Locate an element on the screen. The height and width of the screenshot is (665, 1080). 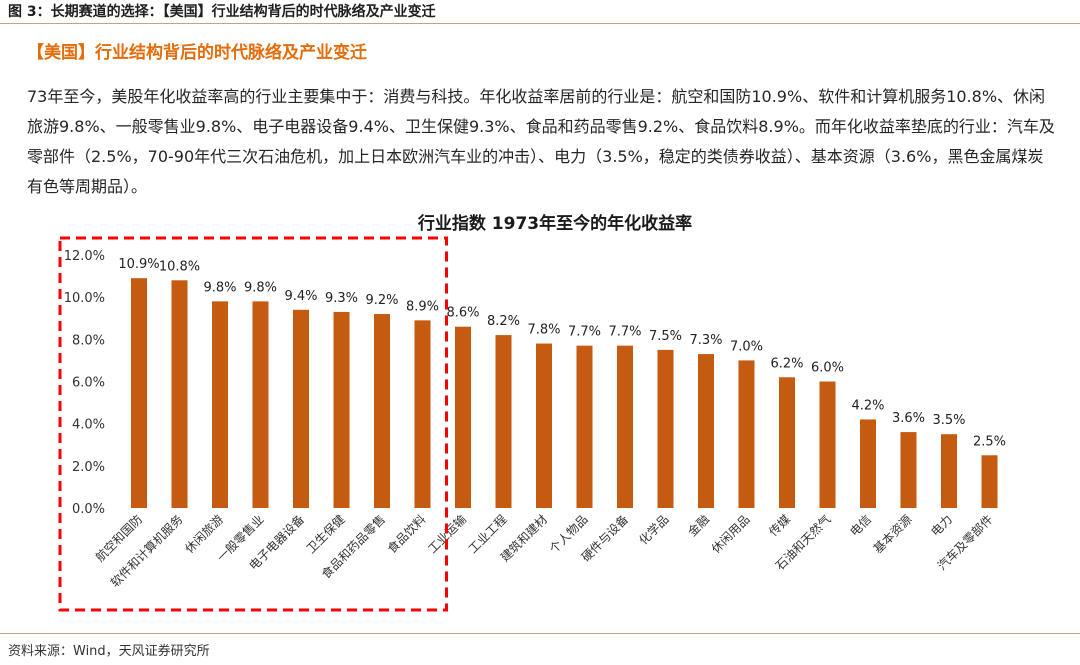
bar-value-label: 6.0% is located at coordinates (827, 368).